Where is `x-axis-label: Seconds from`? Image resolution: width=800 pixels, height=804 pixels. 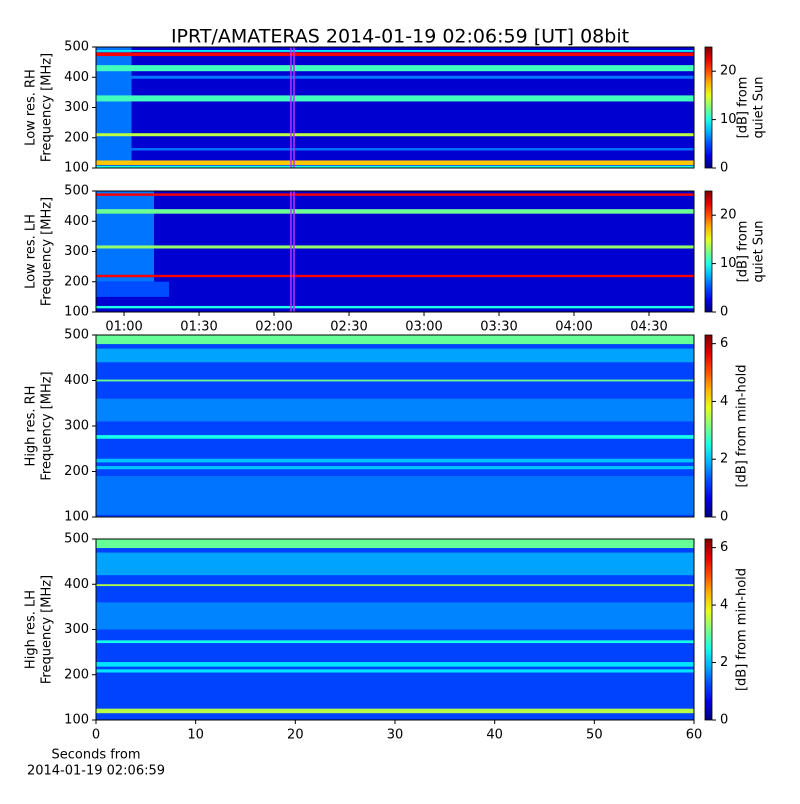
x-axis-label: Seconds from is located at coordinates (95, 755).